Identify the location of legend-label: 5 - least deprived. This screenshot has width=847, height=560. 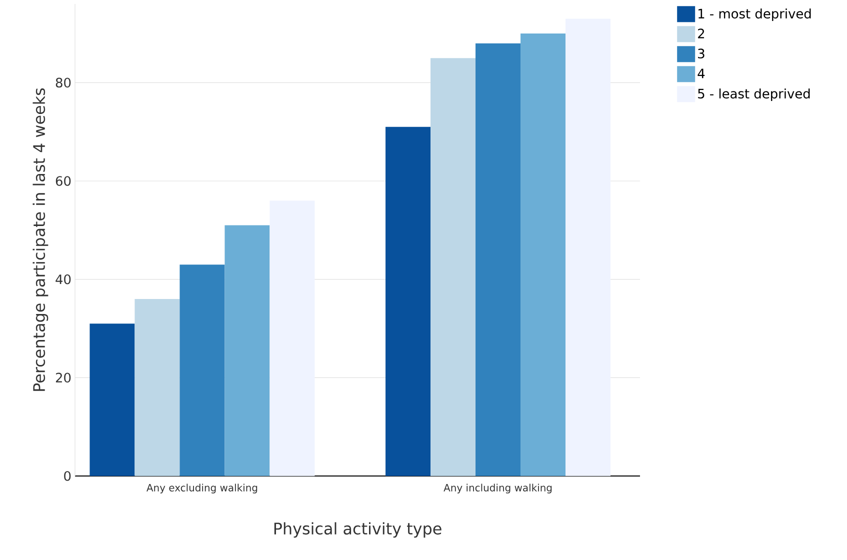
(754, 95).